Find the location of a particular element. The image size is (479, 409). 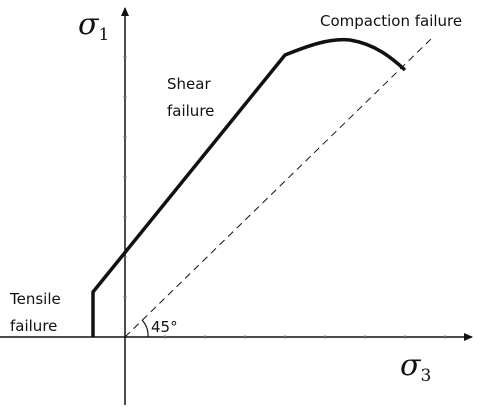

angle-label: 45° is located at coordinates (164, 327).